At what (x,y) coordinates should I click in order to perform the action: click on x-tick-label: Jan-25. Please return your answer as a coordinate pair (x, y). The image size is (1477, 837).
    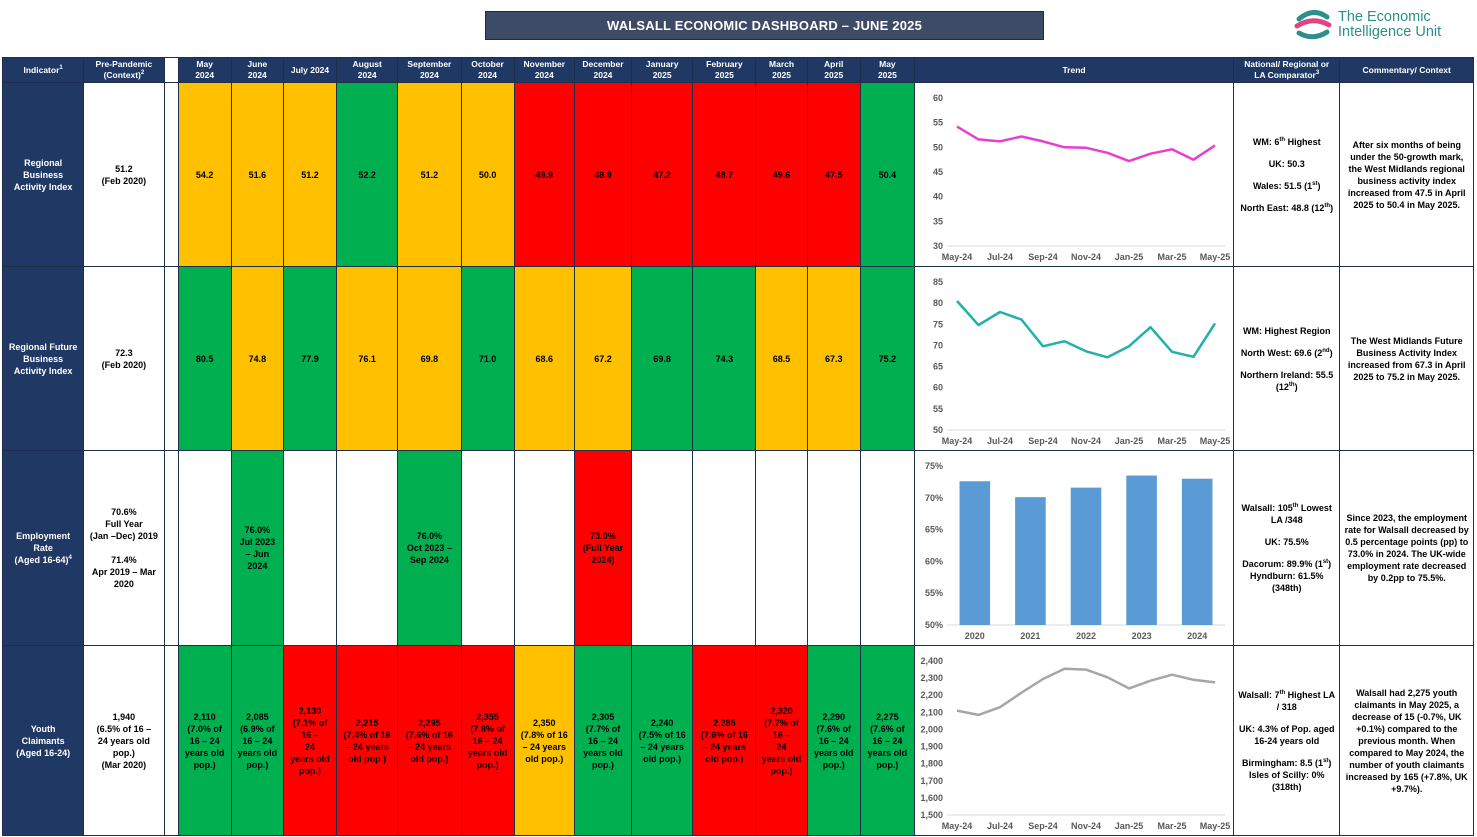
    Looking at the image, I should click on (1129, 441).